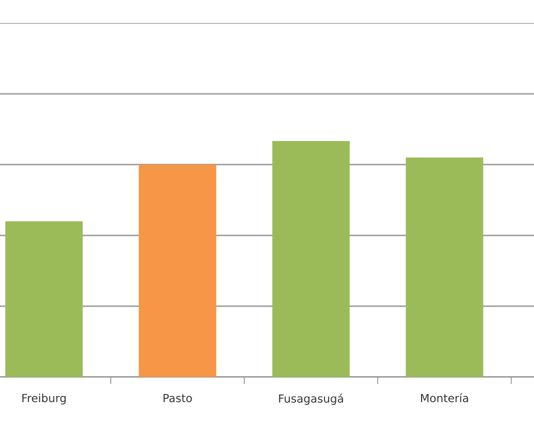 This screenshot has width=534, height=425. Describe the element at coordinates (311, 399) in the screenshot. I see `x-tick-label: Fusagasugá` at that location.